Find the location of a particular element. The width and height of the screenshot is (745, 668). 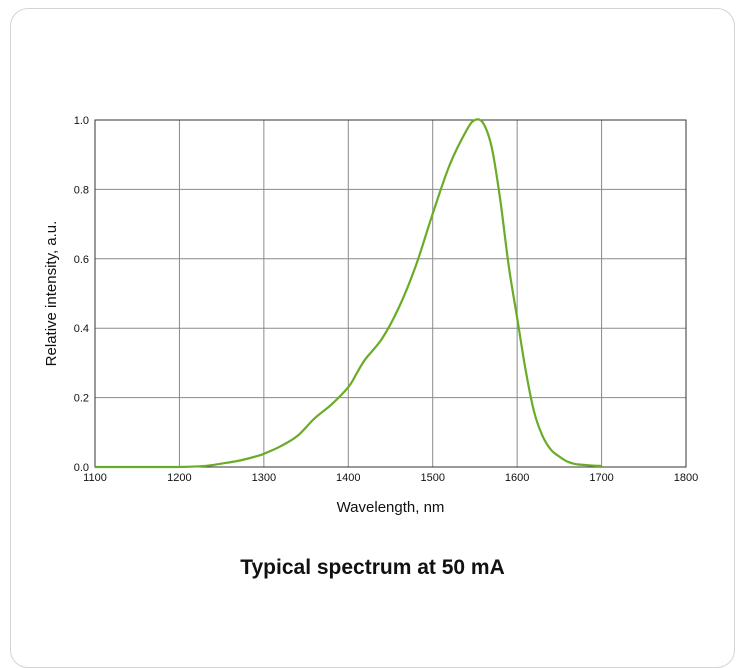

y-axis-label: Relative intensity, a.u. is located at coordinates (51, 294).